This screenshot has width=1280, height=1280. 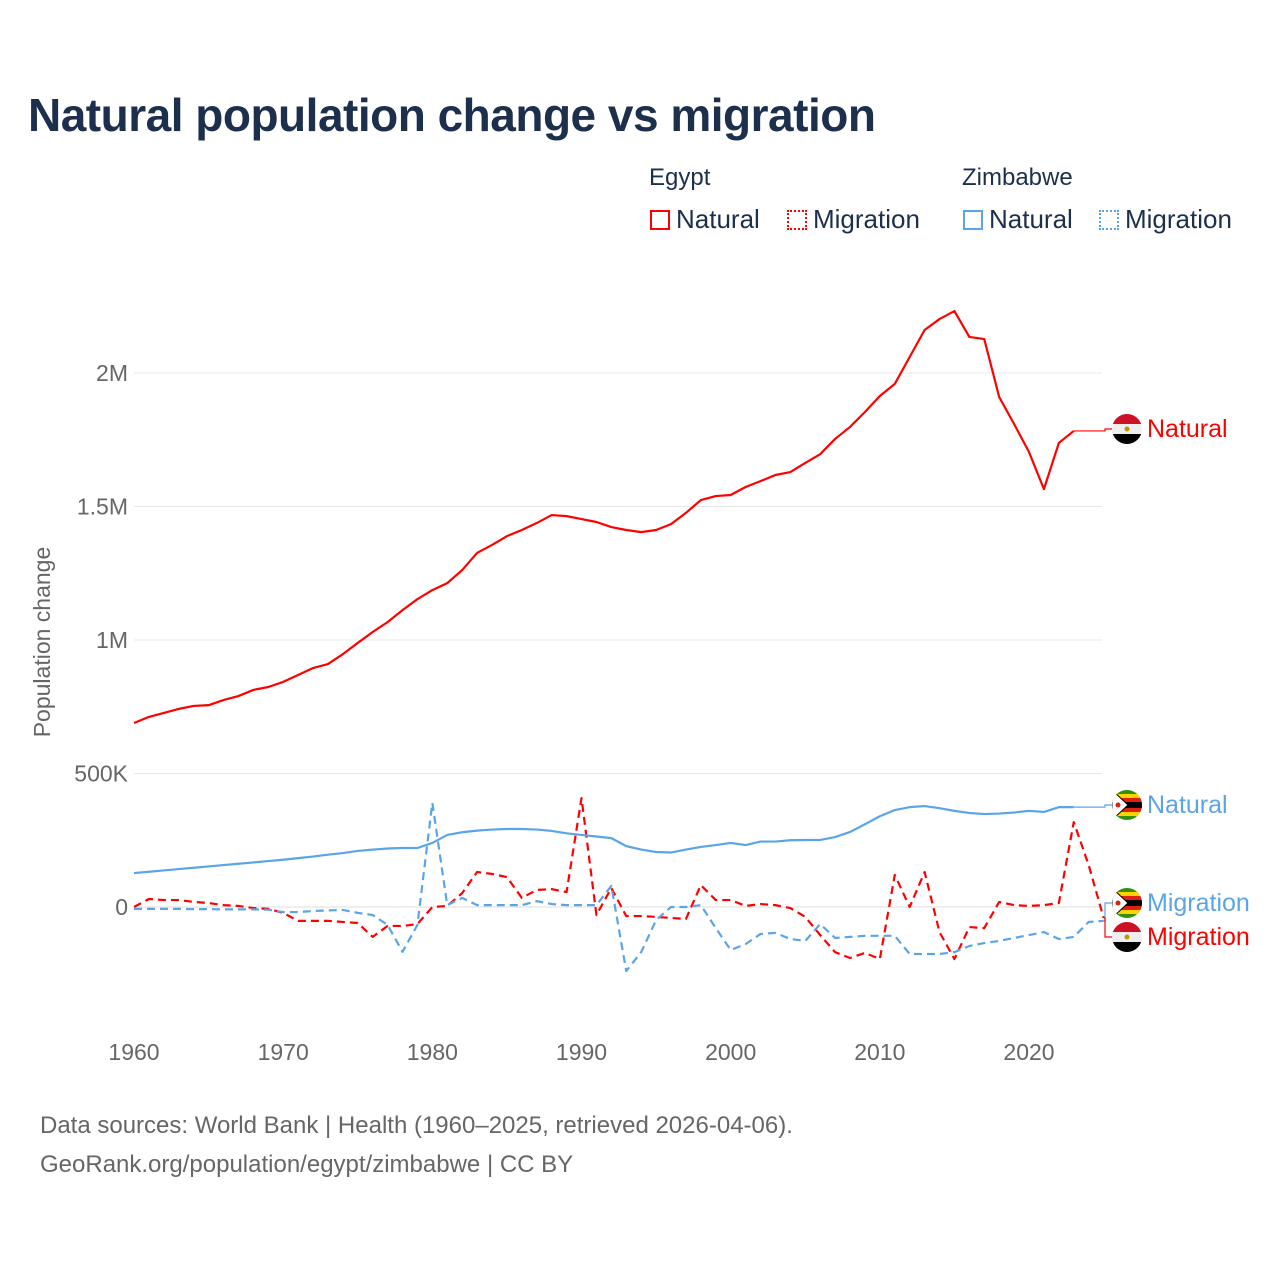 I want to click on legend-egypt-natural: Natural, so click(x=705, y=219).